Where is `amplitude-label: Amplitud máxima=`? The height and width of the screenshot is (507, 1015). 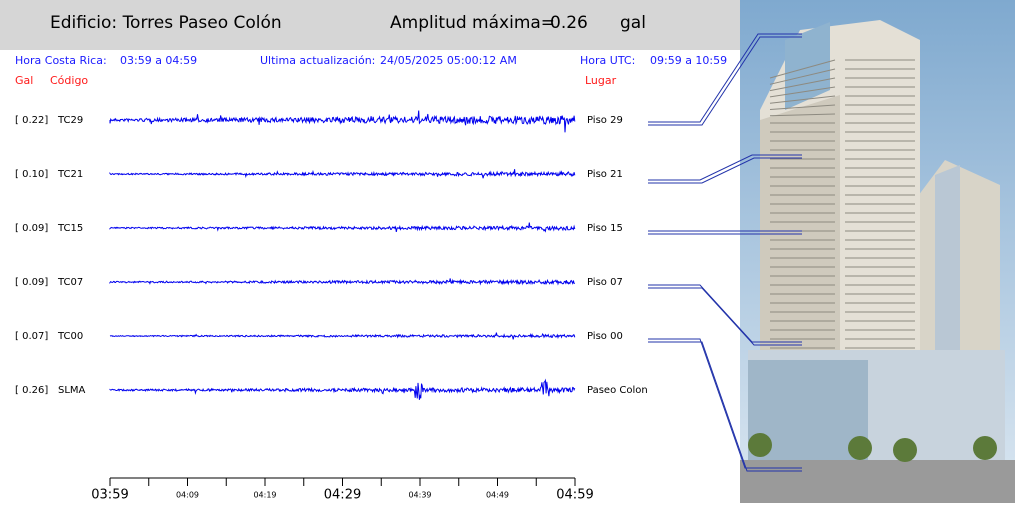
amplitude-label: Amplitud máxima= is located at coordinates (472, 23).